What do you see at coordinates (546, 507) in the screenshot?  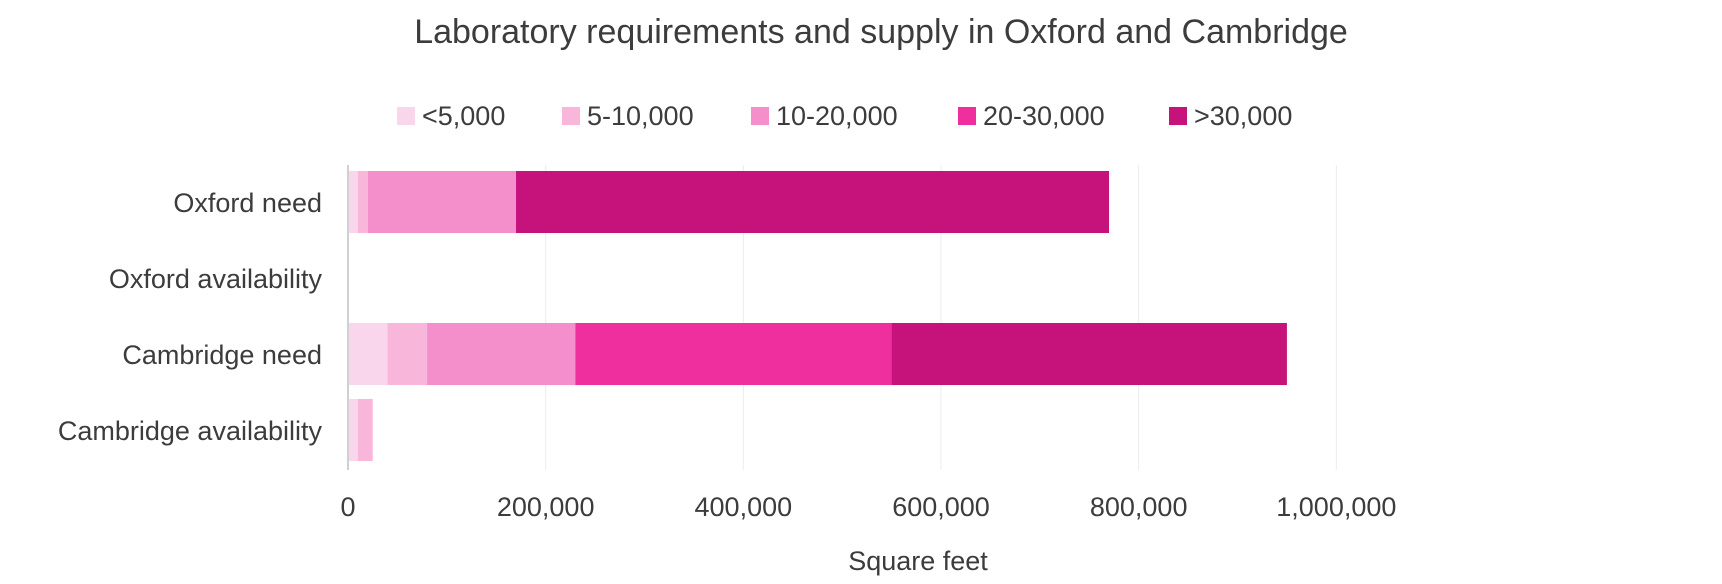 I see `x-tick-label-1: 200,000` at bounding box center [546, 507].